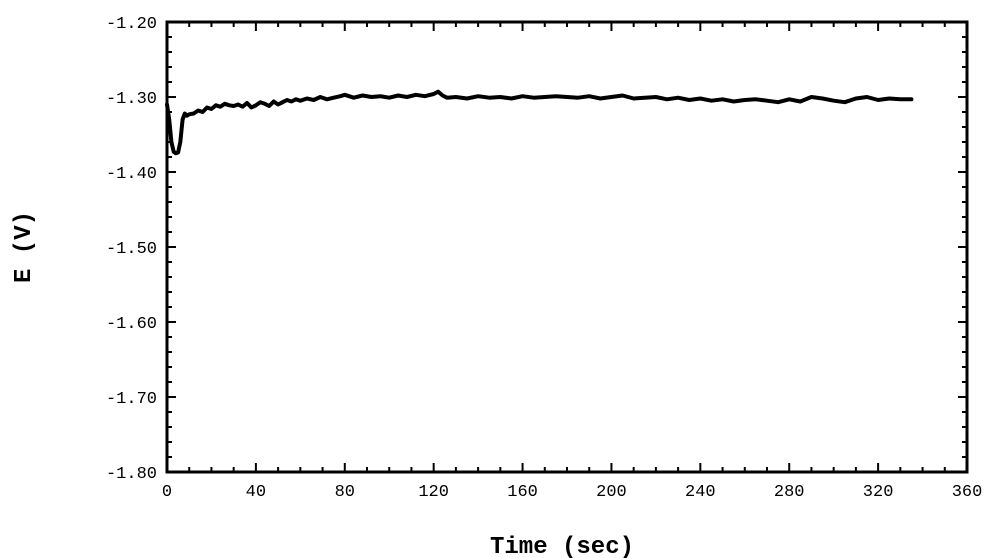 This screenshot has width=987, height=558. I want to click on y-tick-label: -1.40, so click(131, 174).